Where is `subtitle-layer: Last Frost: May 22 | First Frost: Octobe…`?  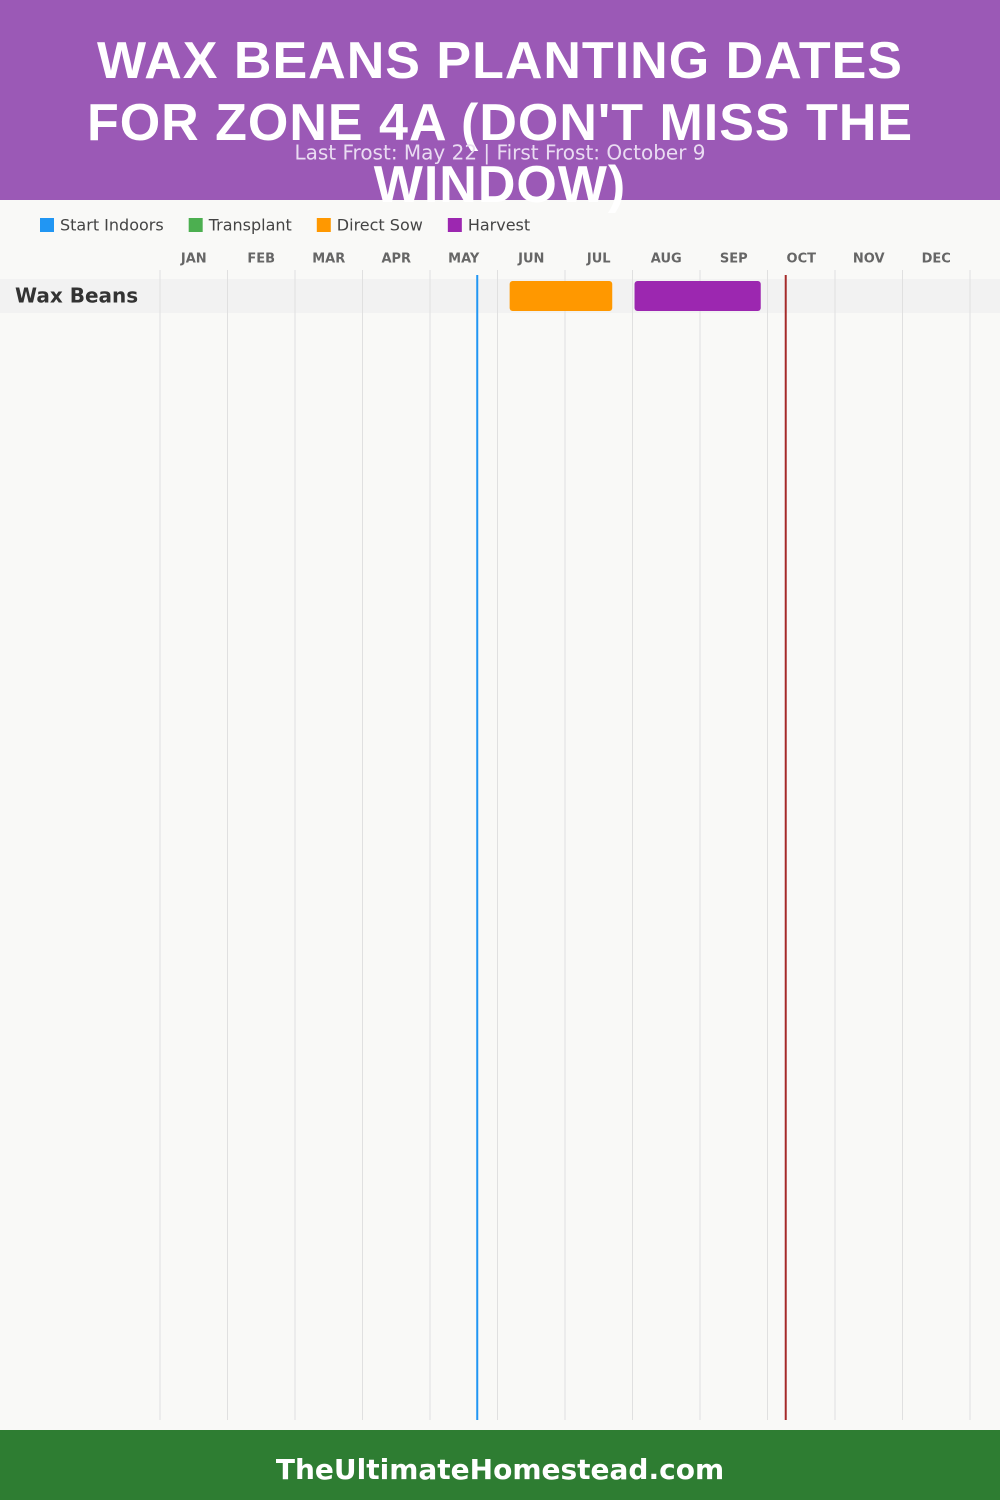
subtitle-layer: Last Frost: May 22 | First Frost: Octobe… is located at coordinates (499, 153).